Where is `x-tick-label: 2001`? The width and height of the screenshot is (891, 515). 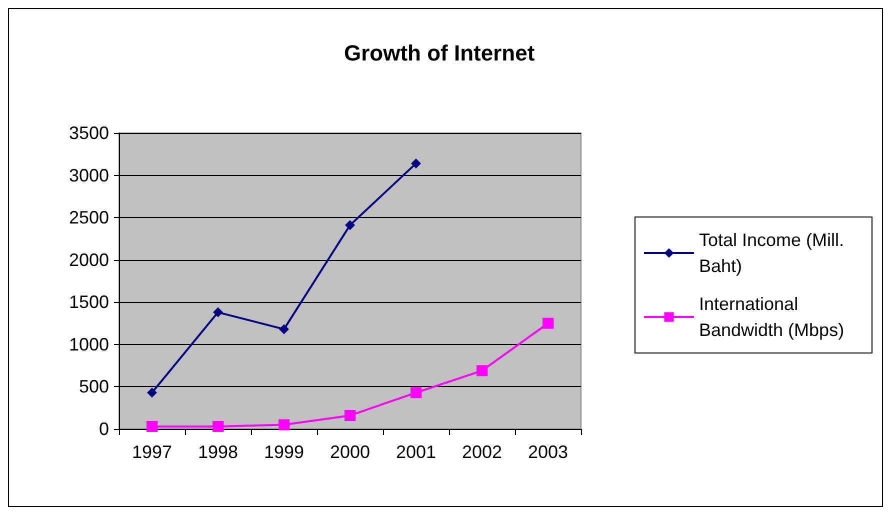
x-tick-label: 2001 is located at coordinates (416, 452).